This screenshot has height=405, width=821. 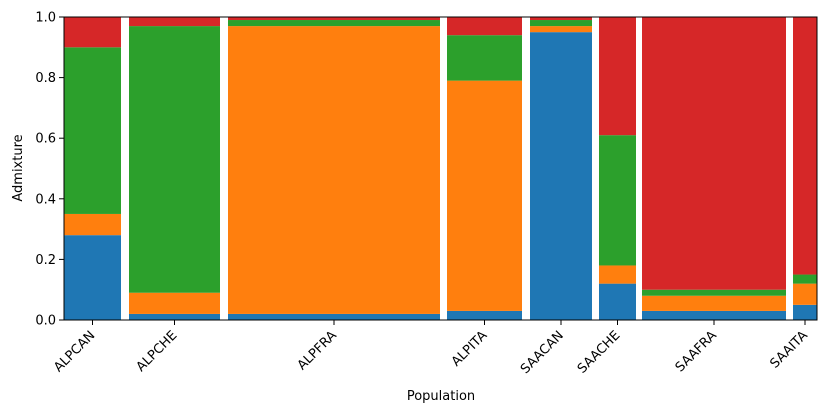 I want to click on bar-segment-saafra-green, so click(x=714, y=292).